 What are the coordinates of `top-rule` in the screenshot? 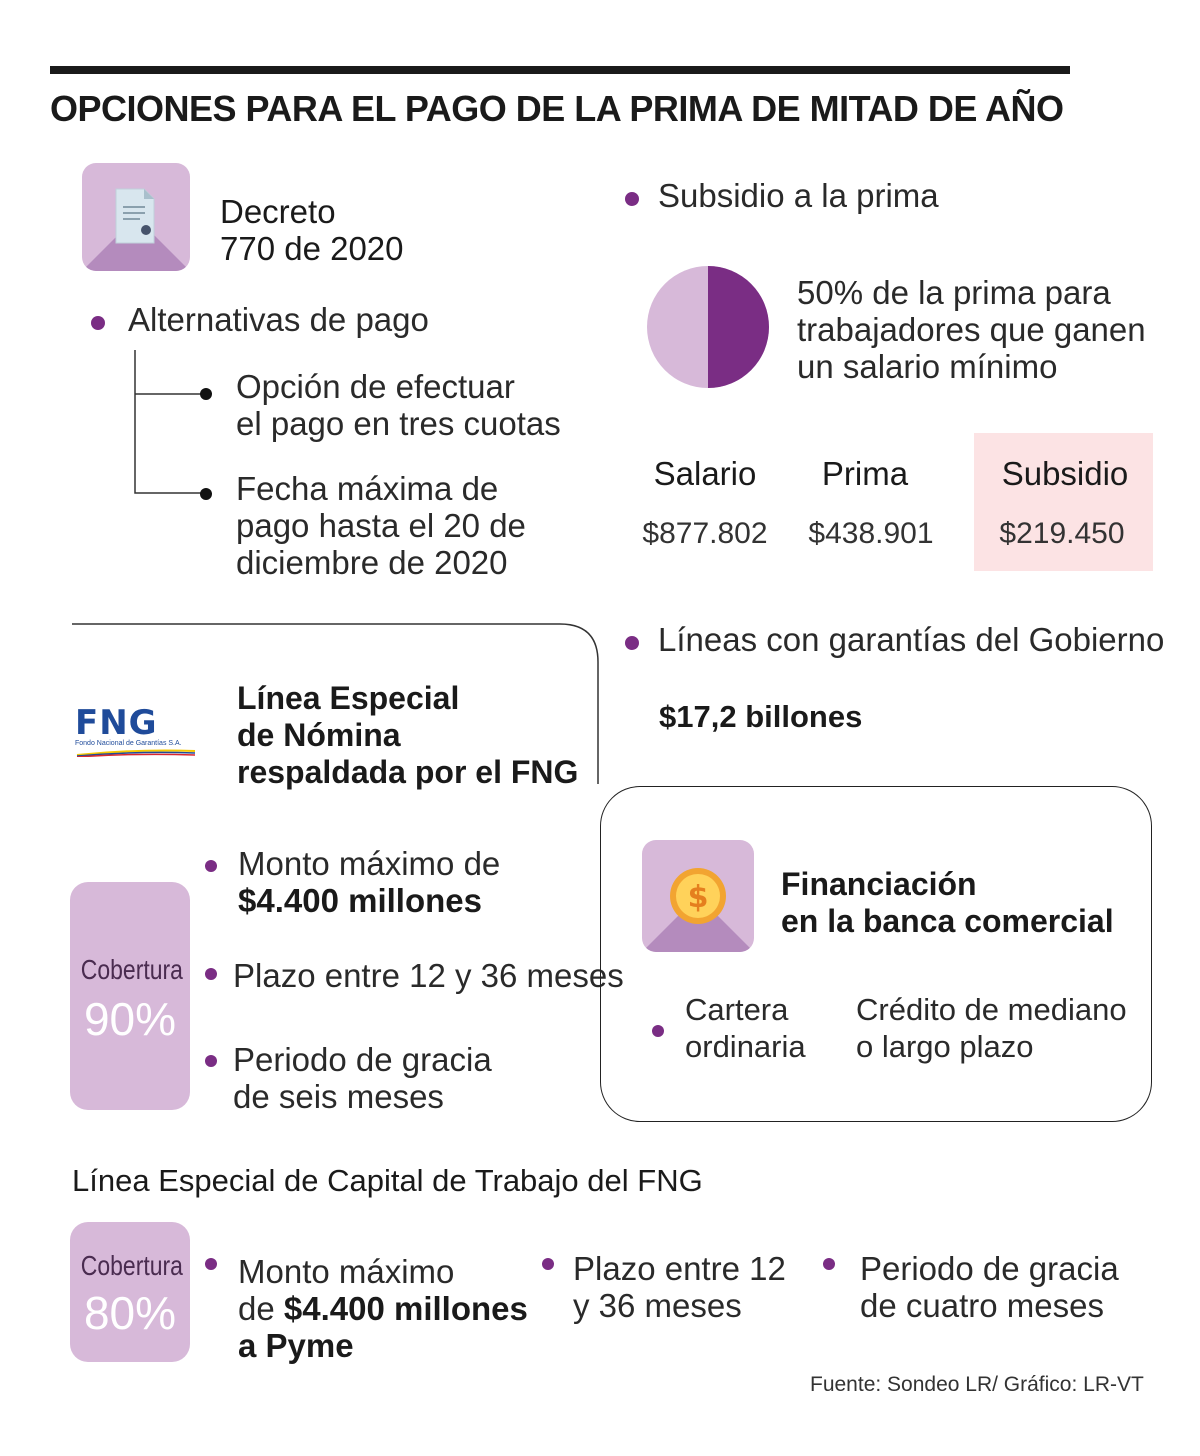 It's located at (560, 70).